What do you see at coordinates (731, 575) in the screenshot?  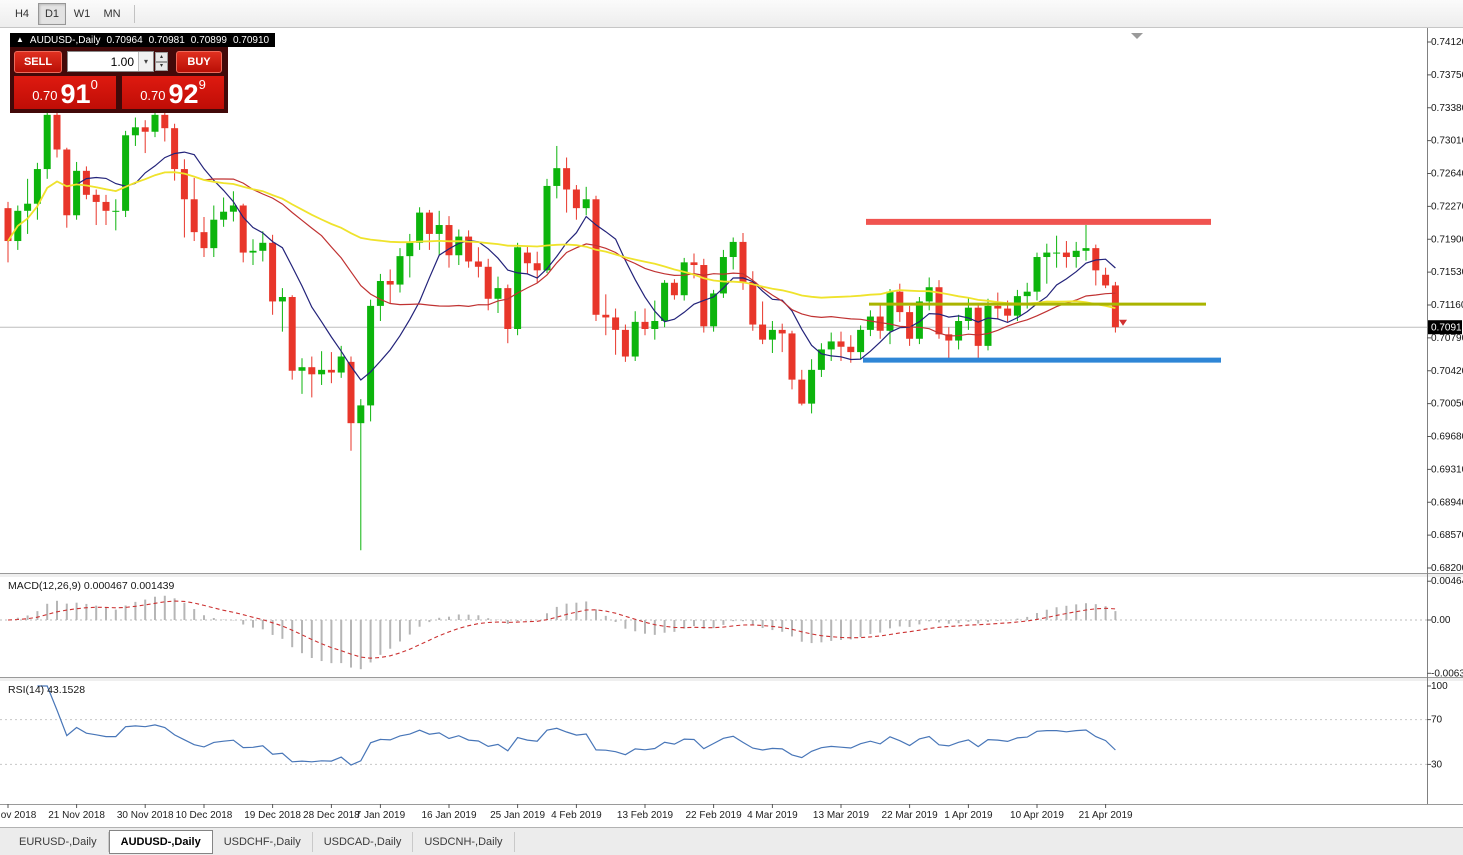 I see `panel-splitter-band` at bounding box center [731, 575].